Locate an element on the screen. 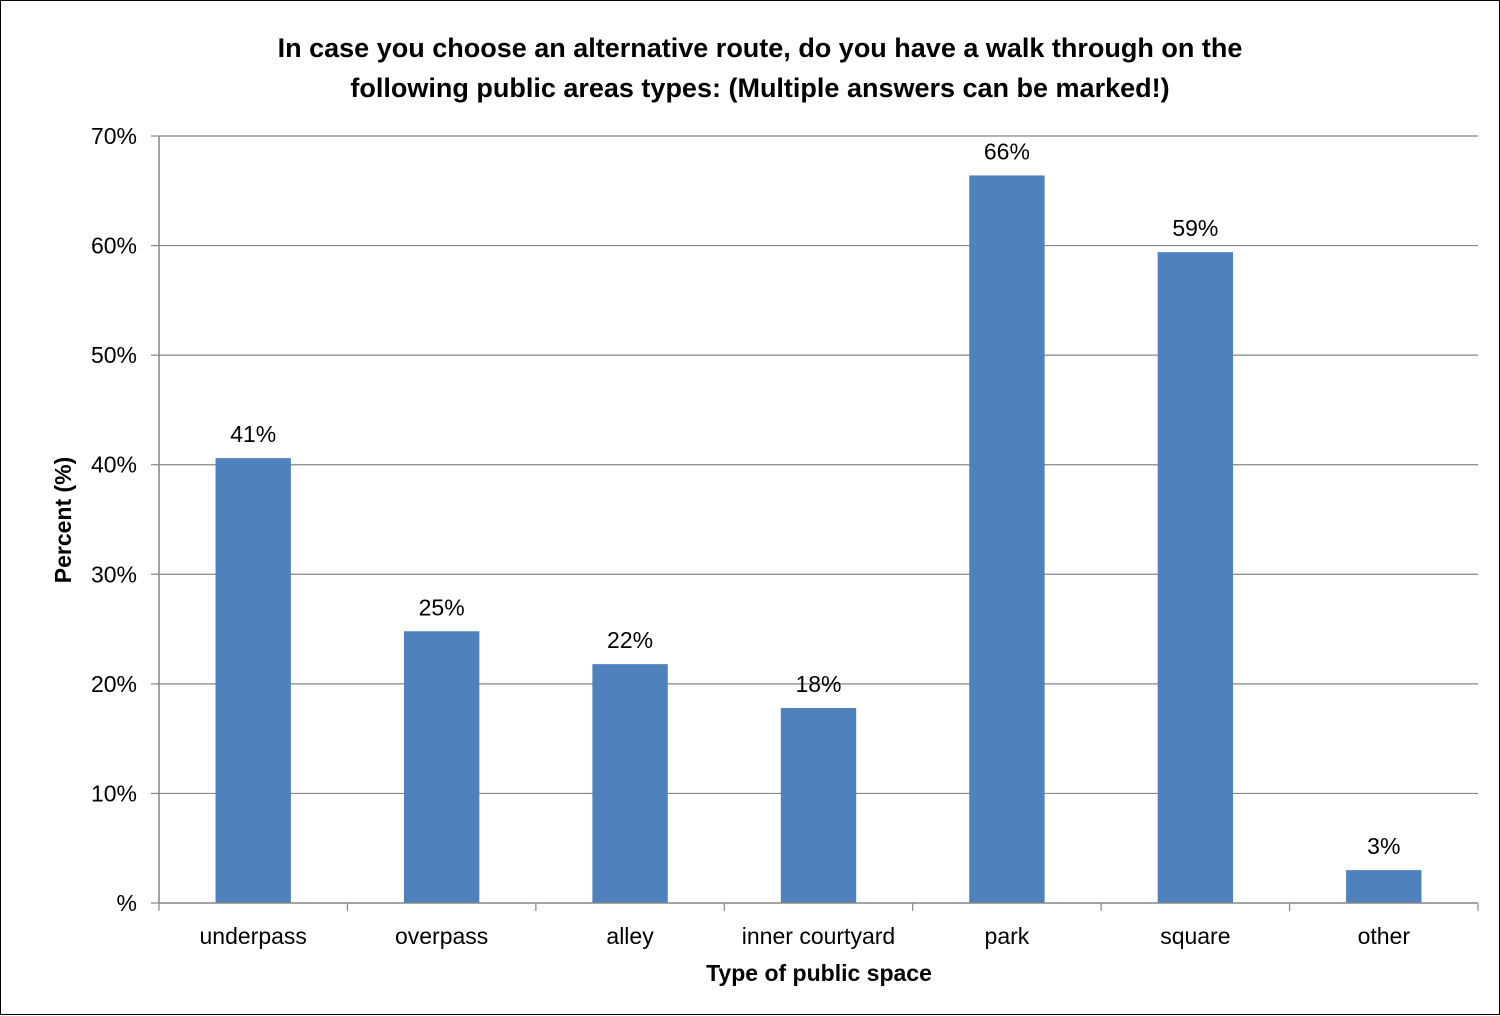 This screenshot has width=1500, height=1016. x-tick-label: park is located at coordinates (1007, 936).